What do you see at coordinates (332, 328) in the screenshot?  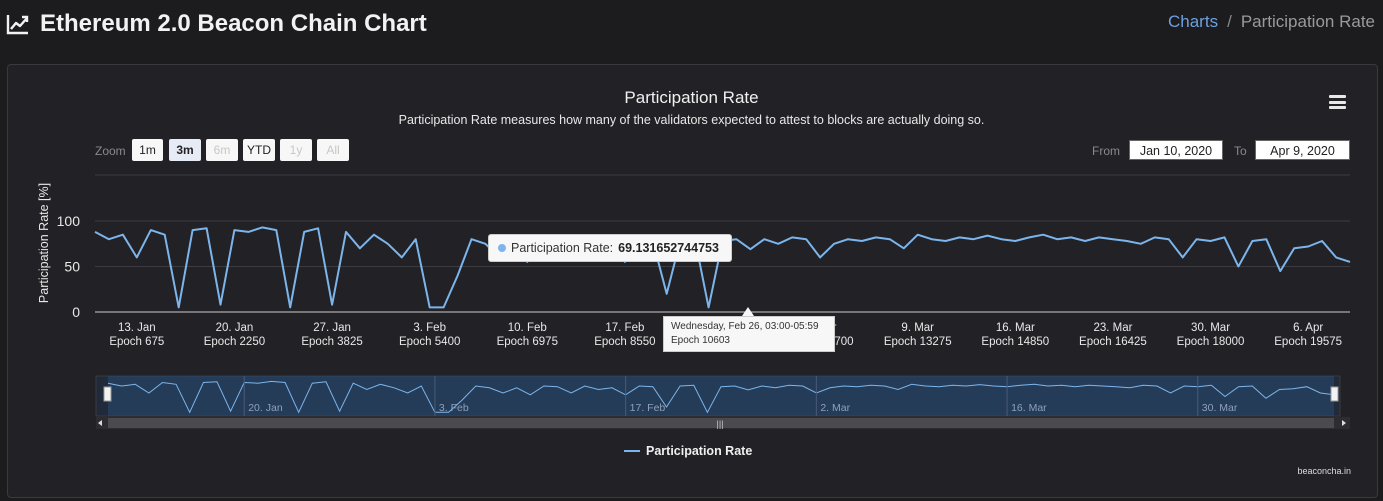 I see `x-tick-date-label: 27. Jan` at bounding box center [332, 328].